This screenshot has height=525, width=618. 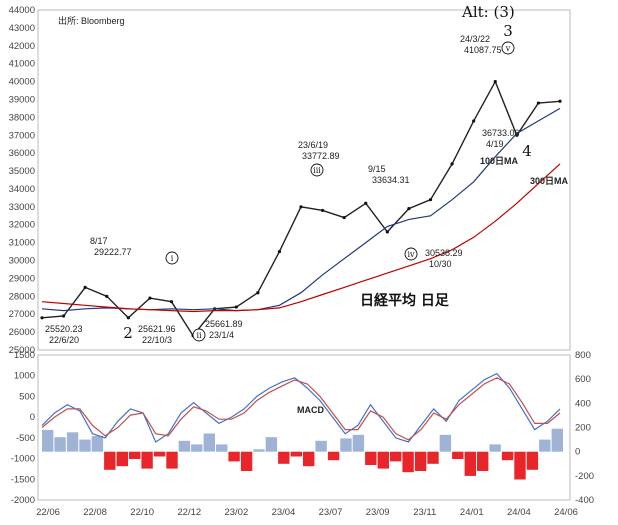 I want to click on macd-y2-tick-label: -400, so click(x=584, y=500).